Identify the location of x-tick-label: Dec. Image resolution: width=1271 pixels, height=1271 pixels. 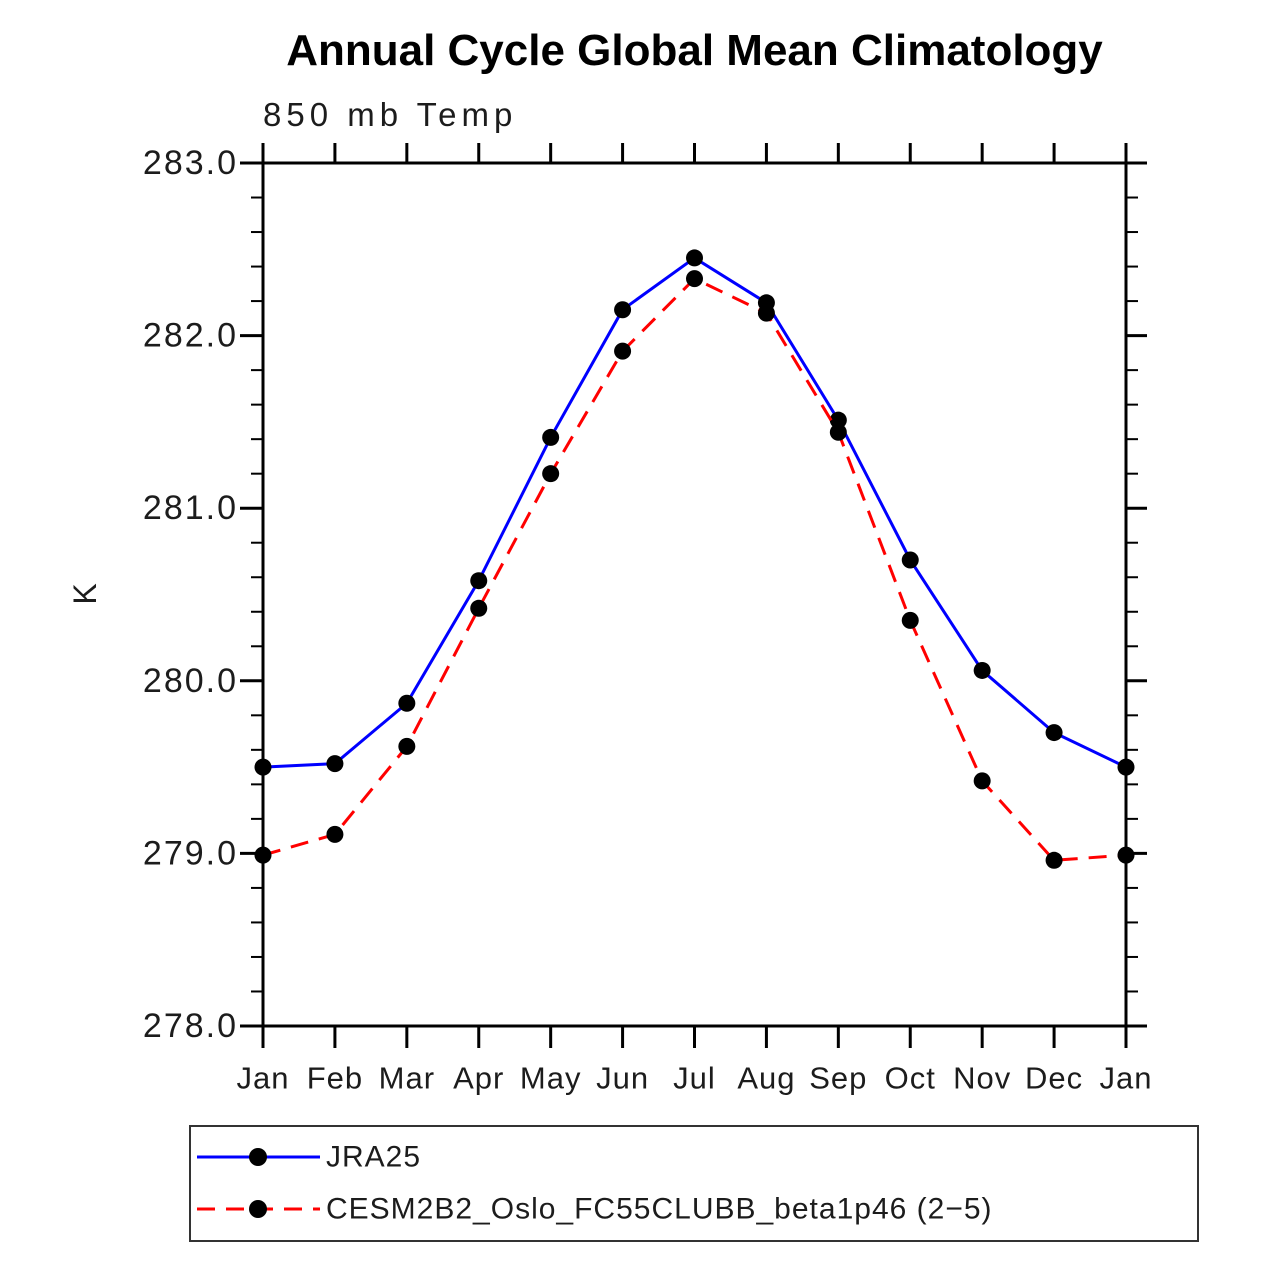
(1054, 1078).